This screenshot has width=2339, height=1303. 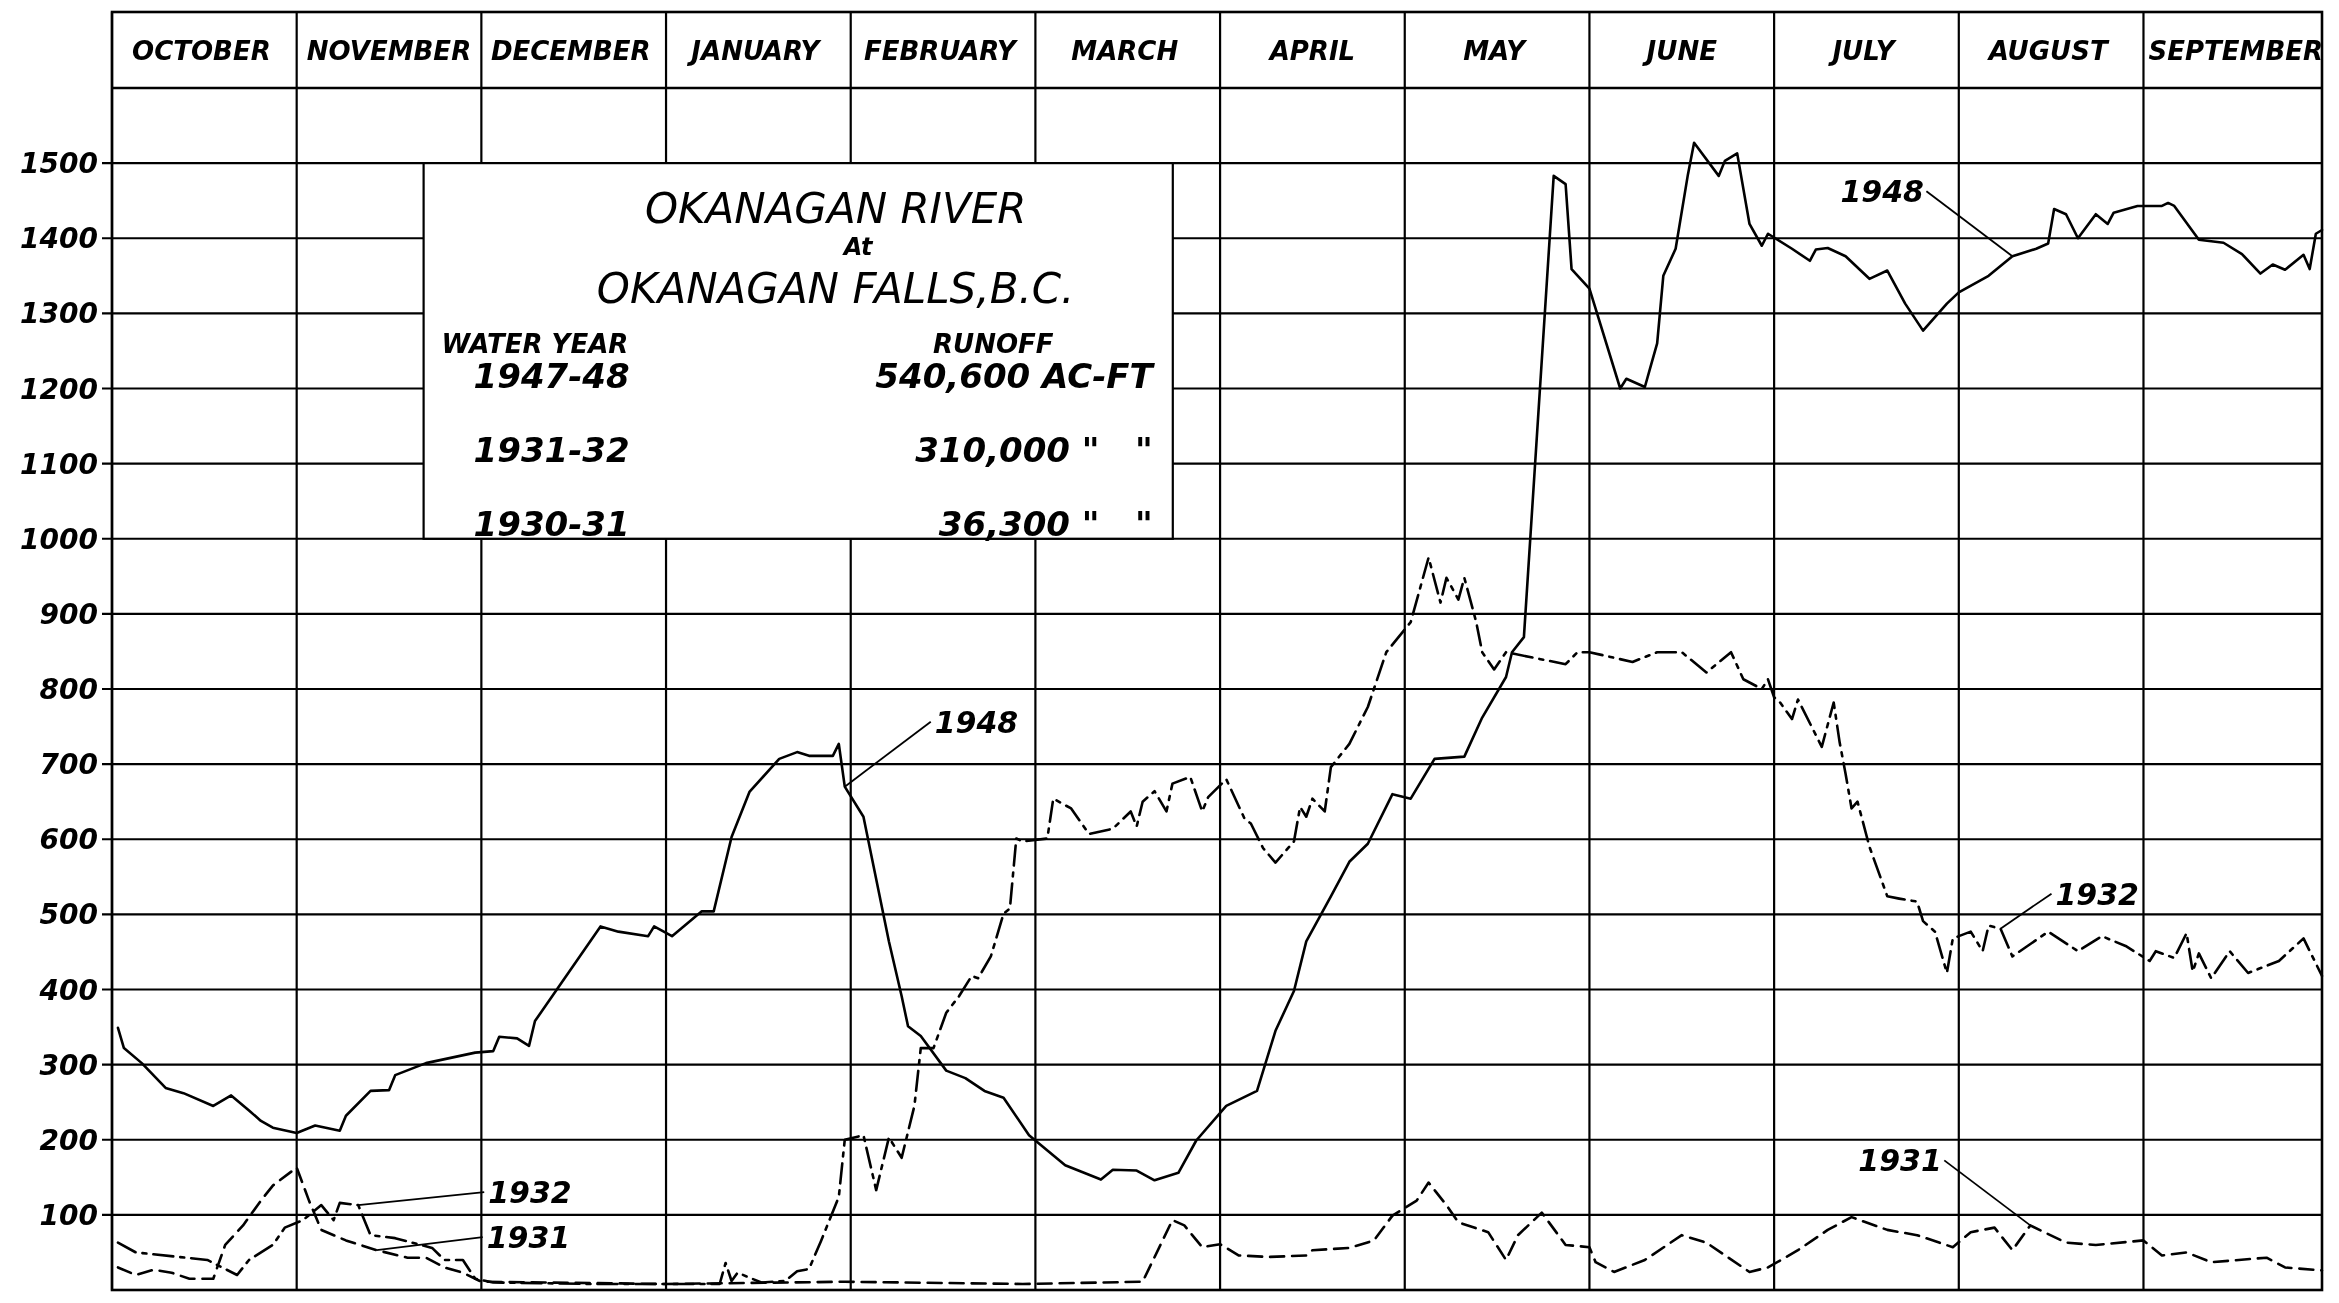 I want to click on x-tick-label: JUNE, so click(x=1679, y=51).